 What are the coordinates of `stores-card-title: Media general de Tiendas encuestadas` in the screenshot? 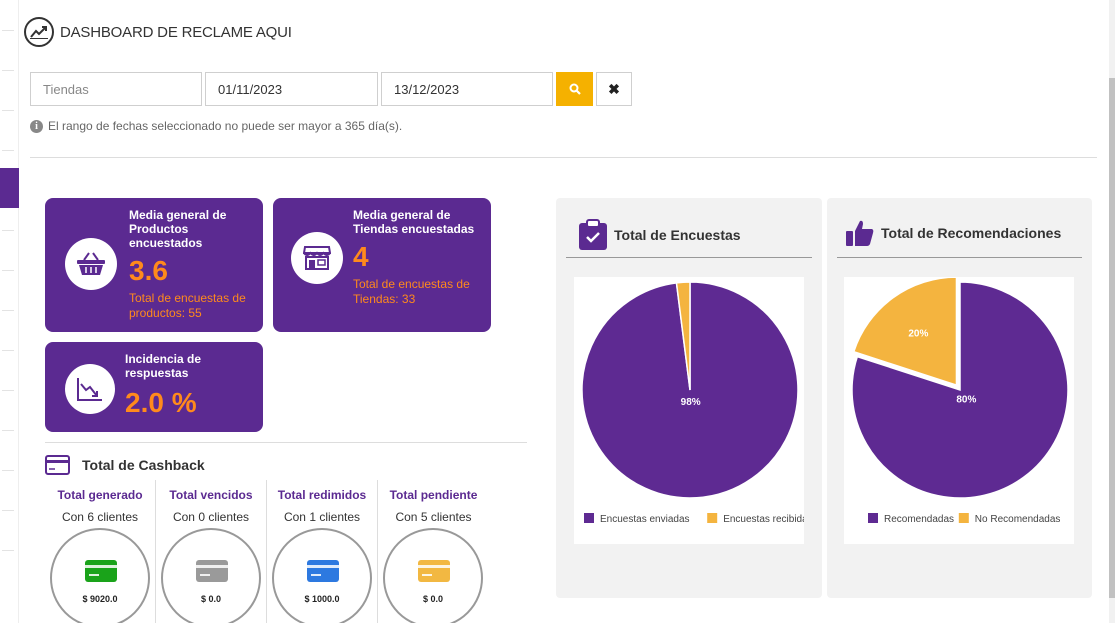 It's located at (414, 222).